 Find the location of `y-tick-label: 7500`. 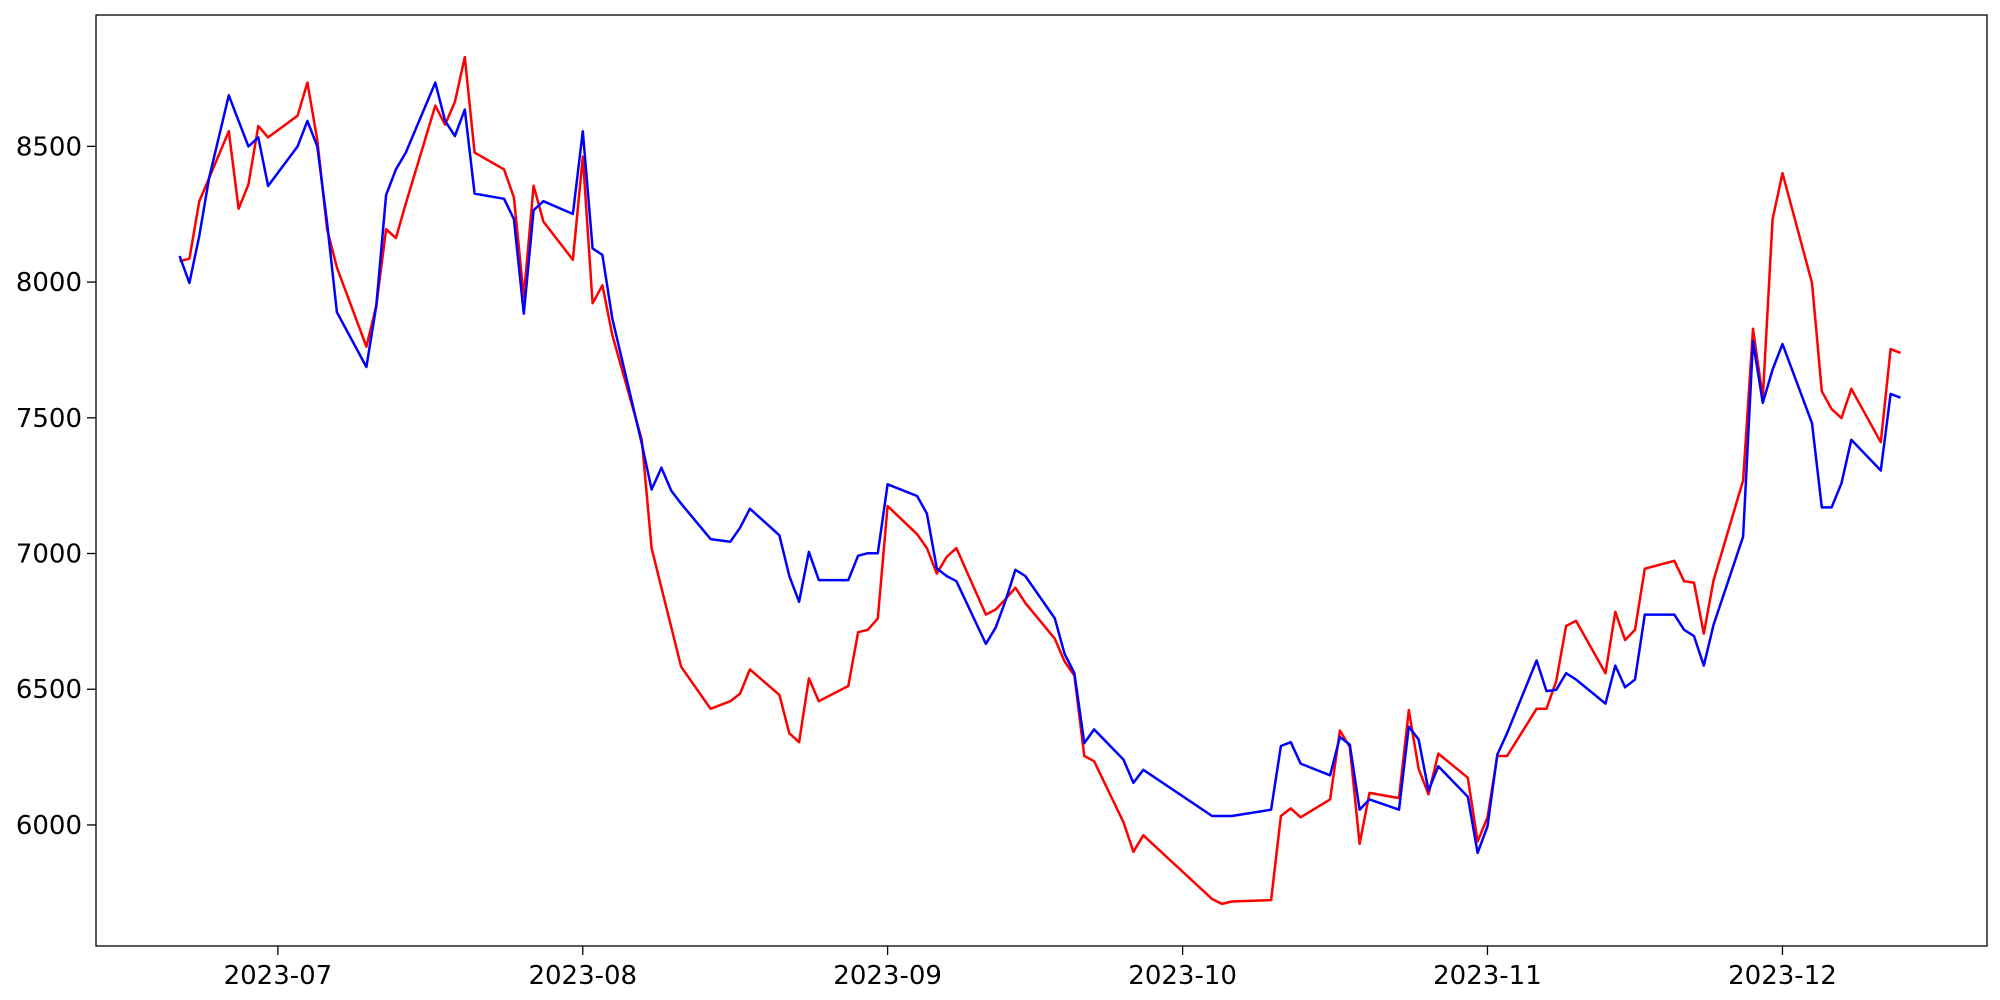

y-tick-label: 7500 is located at coordinates (49, 419).